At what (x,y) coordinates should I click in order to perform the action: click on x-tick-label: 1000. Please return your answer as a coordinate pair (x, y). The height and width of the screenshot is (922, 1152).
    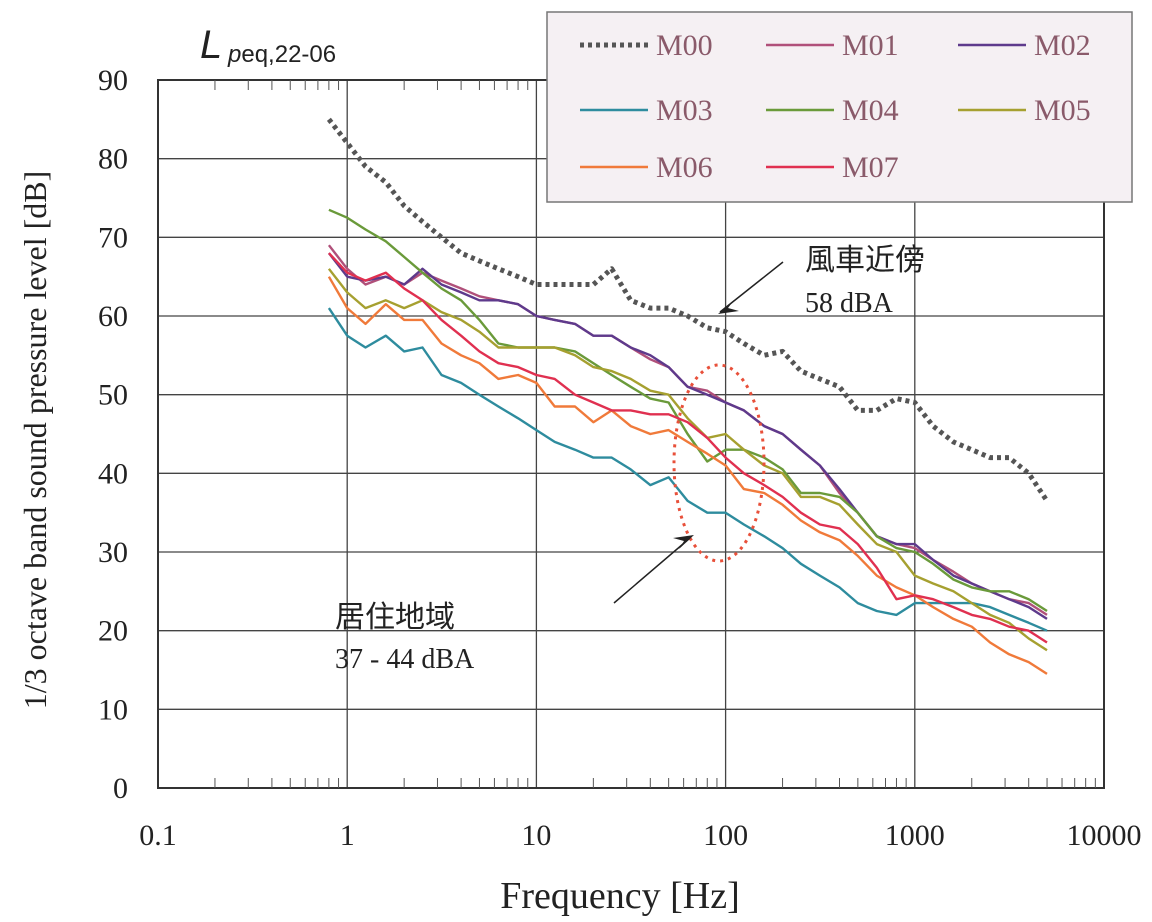
    Looking at the image, I should click on (915, 835).